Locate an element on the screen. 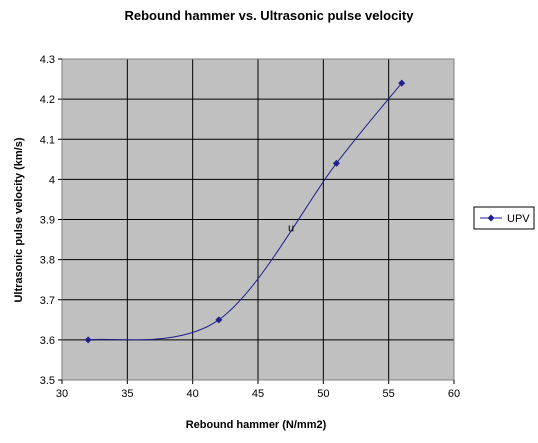  y-tick-label: 4.3 is located at coordinates (47, 60).